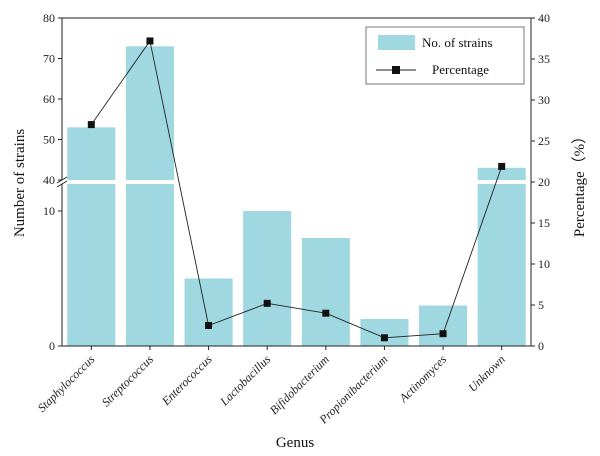 This screenshot has width=600, height=456. Describe the element at coordinates (445, 55) in the screenshot. I see `legend: No. of strains Percentage` at that location.